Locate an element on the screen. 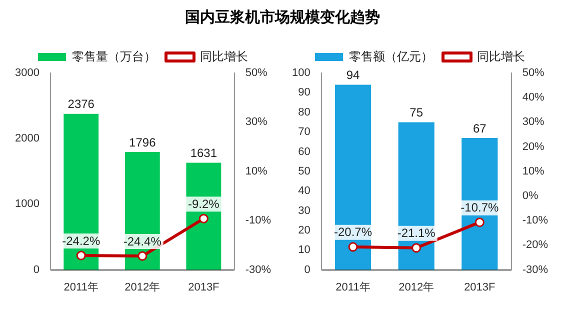  y-tick-label: 30 is located at coordinates (304, 210).